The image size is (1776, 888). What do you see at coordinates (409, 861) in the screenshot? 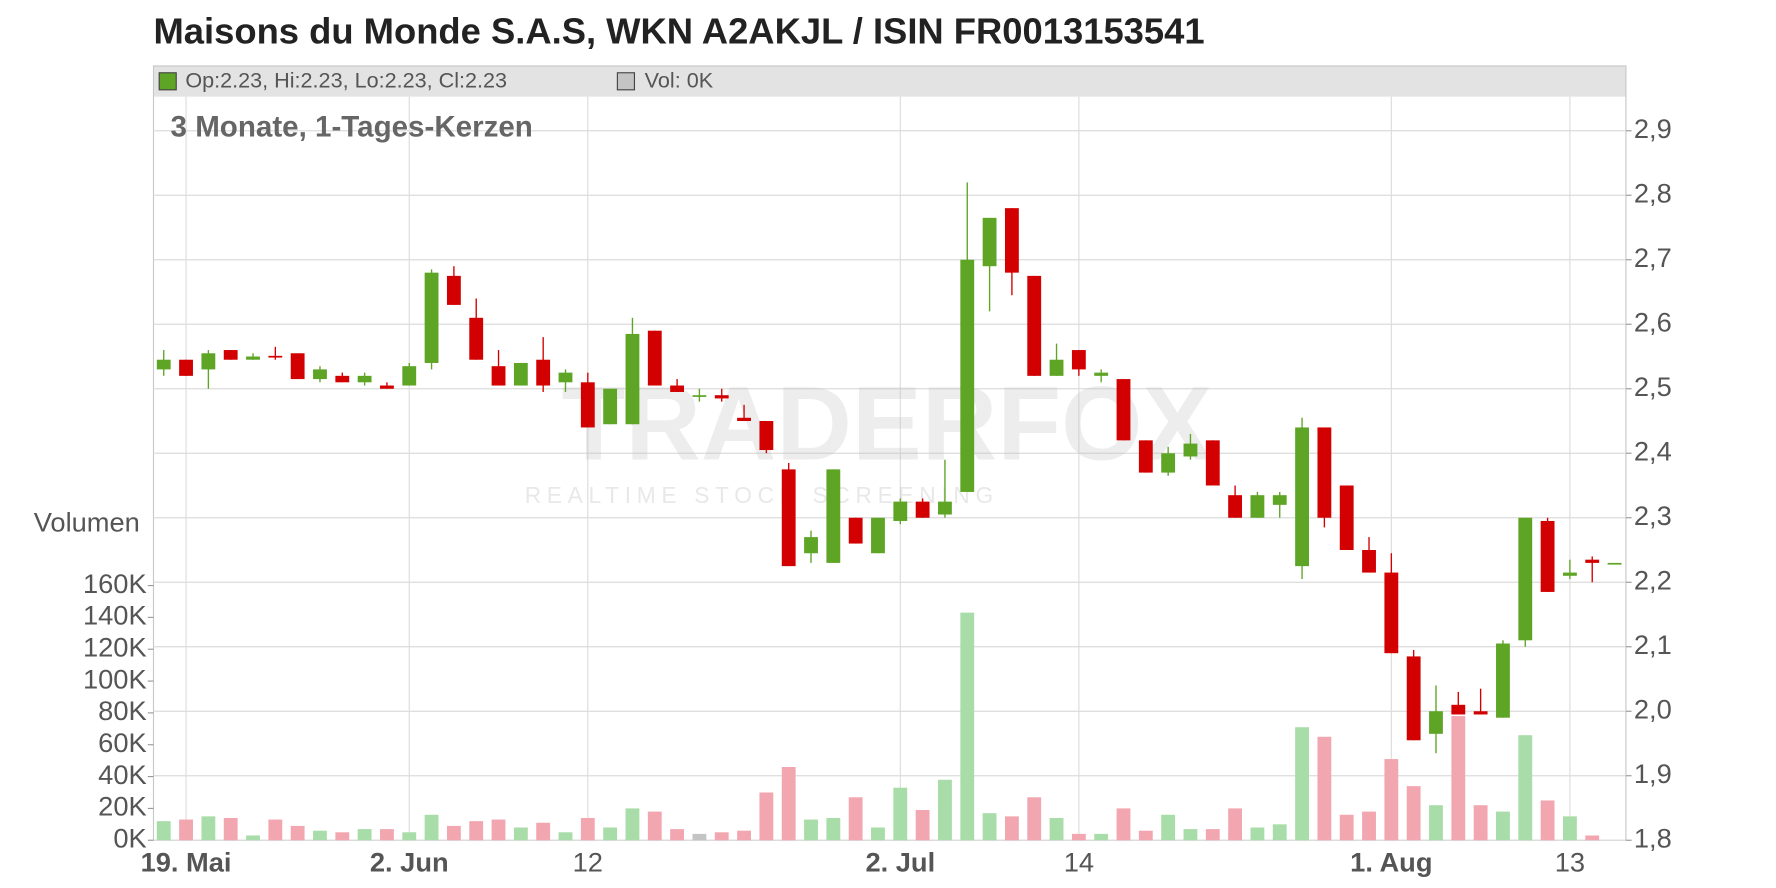
I see `x-tick-label: 2. Jun` at bounding box center [409, 861].